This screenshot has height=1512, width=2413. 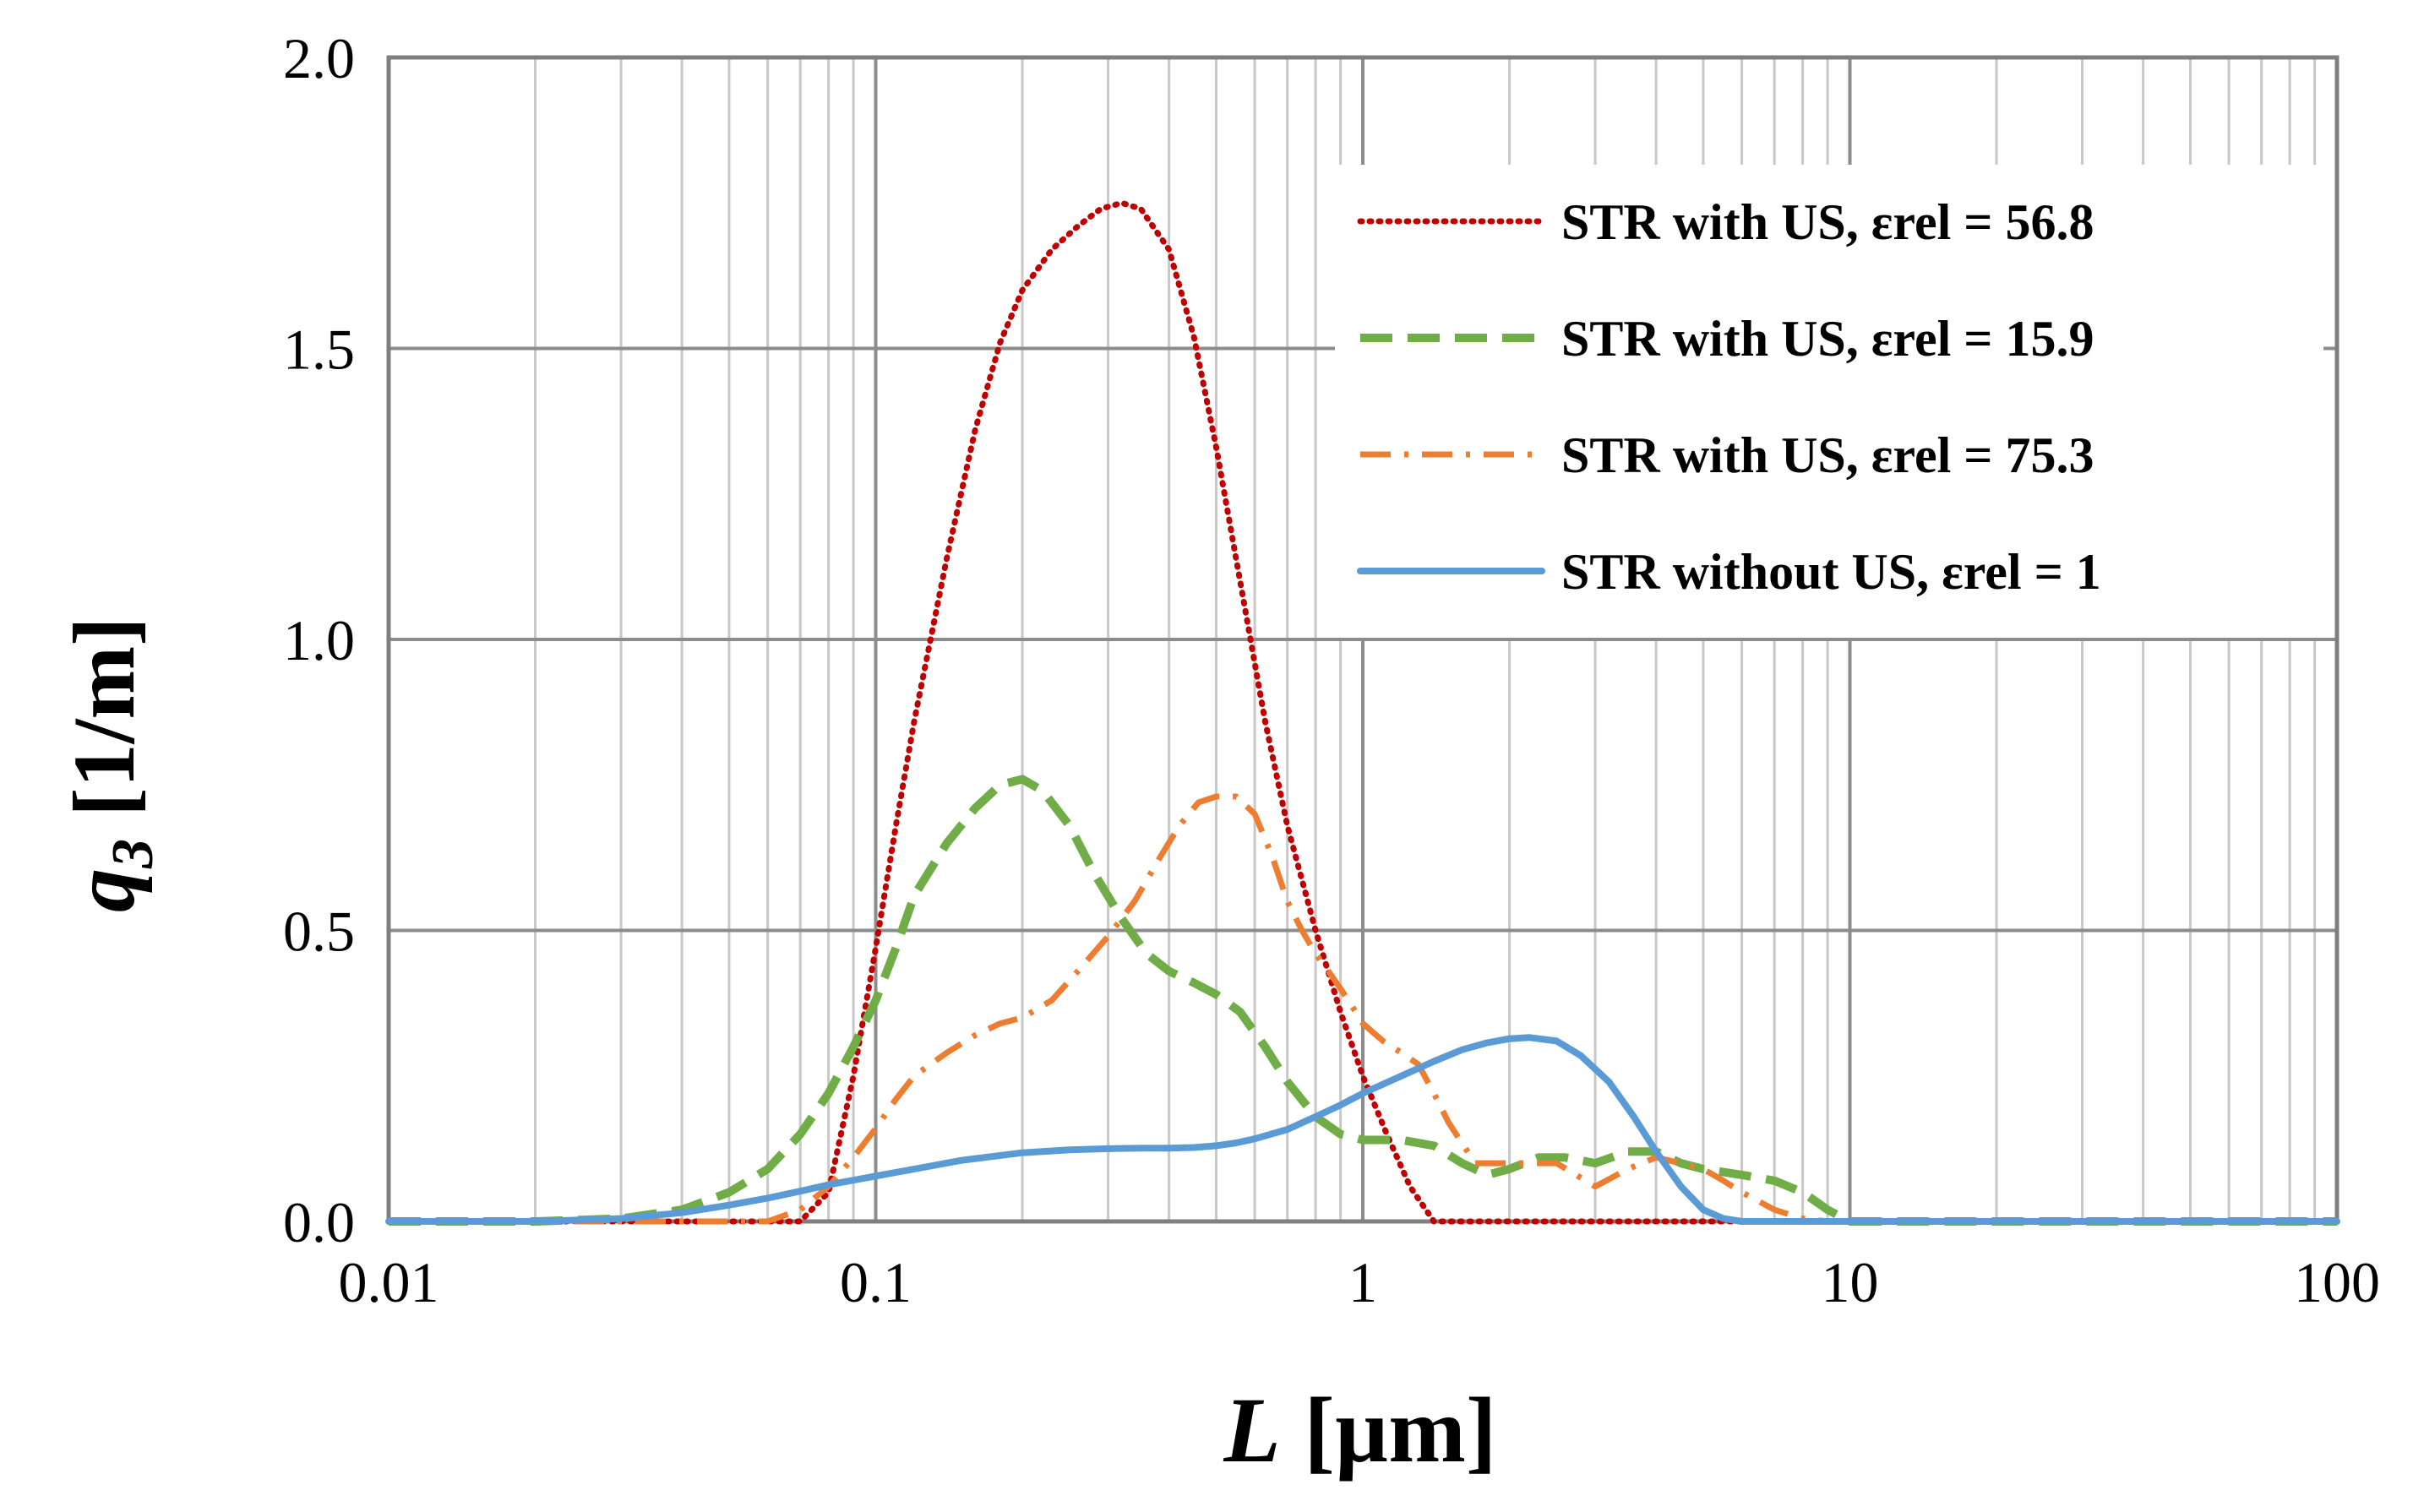 I want to click on y-axis-subscript: 3, so click(x=133, y=854).